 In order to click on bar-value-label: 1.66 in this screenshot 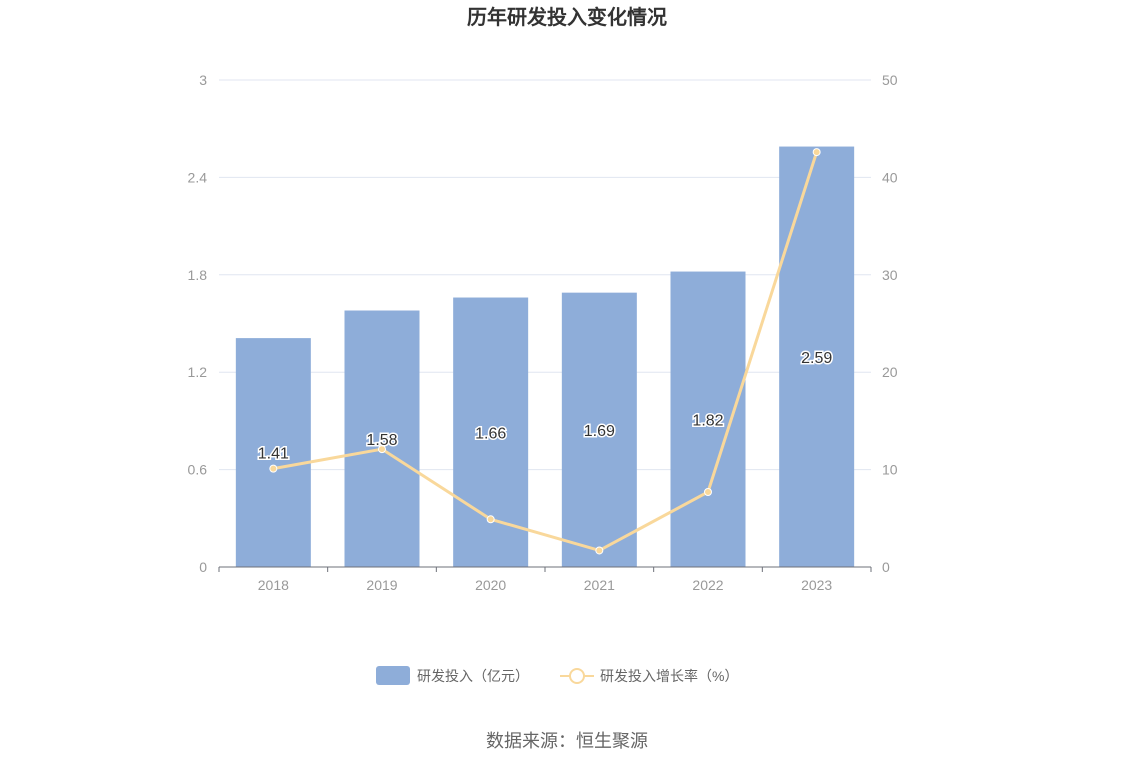, I will do `click(490, 433)`.